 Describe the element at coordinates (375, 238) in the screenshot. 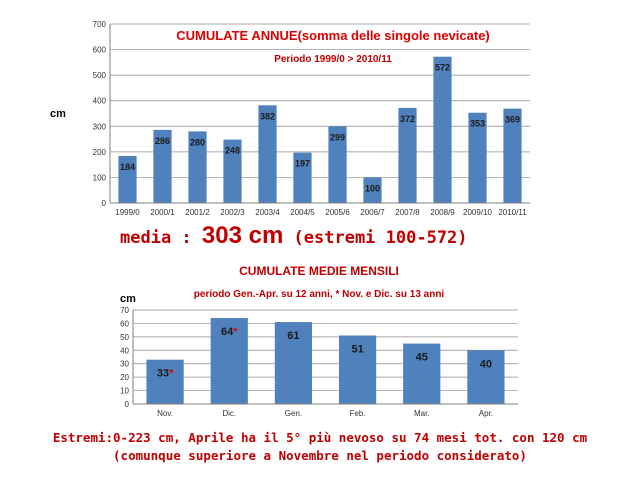

I see `media-suffix: (estremi 100-572)` at that location.